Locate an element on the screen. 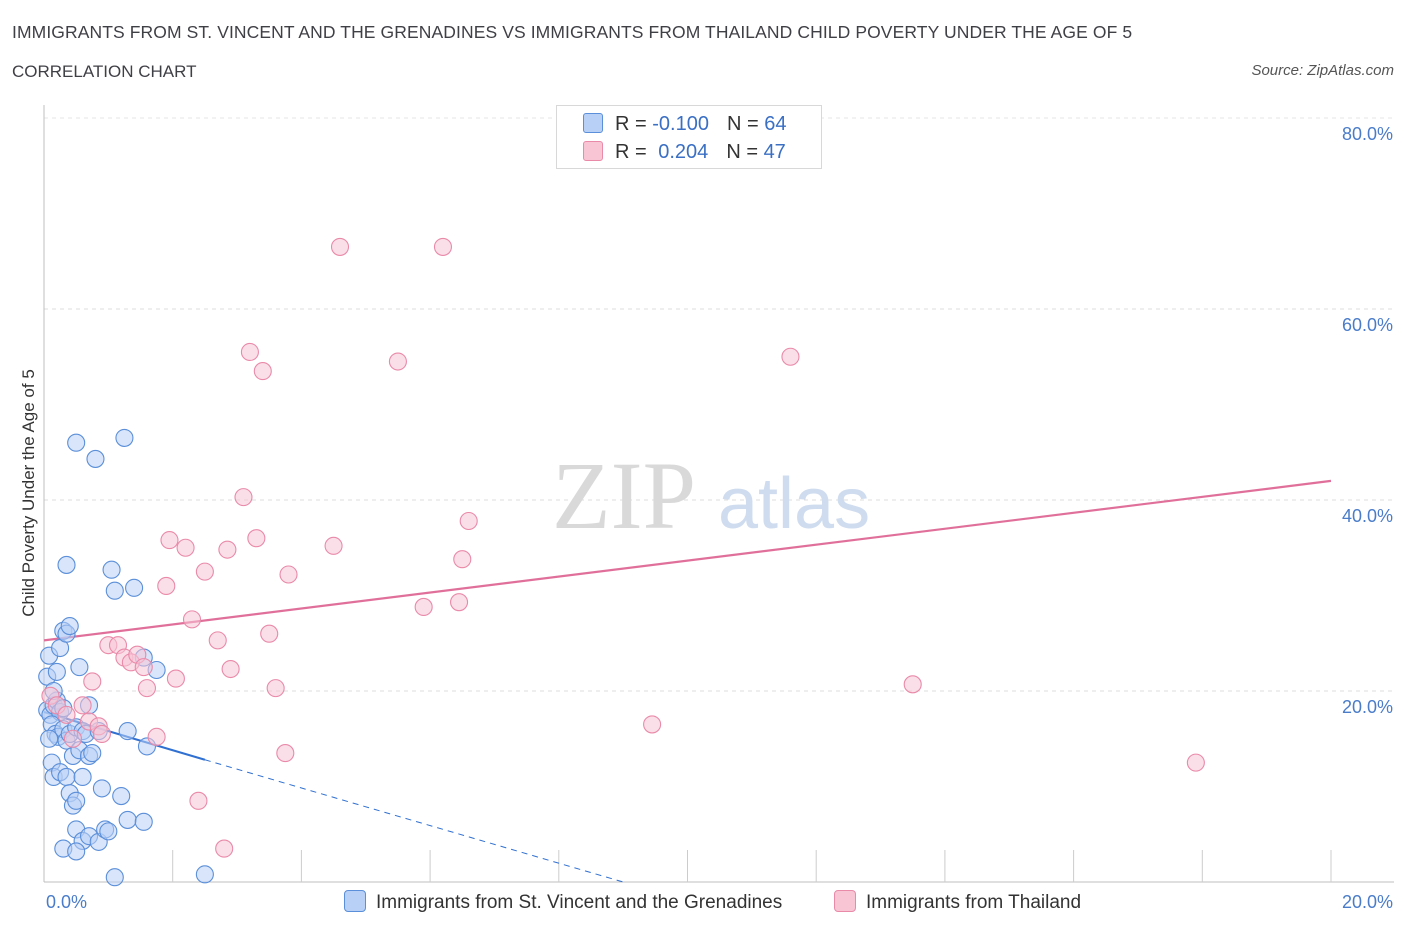  watermark: ZIP atlas is located at coordinates (711, 495).